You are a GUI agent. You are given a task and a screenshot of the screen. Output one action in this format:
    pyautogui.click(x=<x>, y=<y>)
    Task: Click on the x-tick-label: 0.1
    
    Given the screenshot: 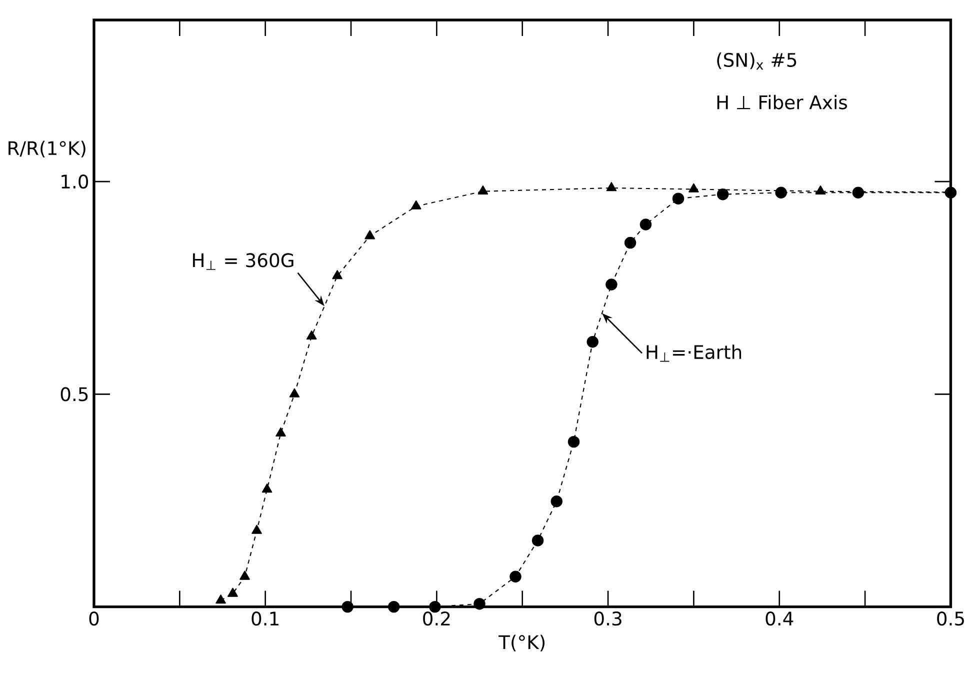 What is the action you would take?
    pyautogui.click(x=265, y=619)
    